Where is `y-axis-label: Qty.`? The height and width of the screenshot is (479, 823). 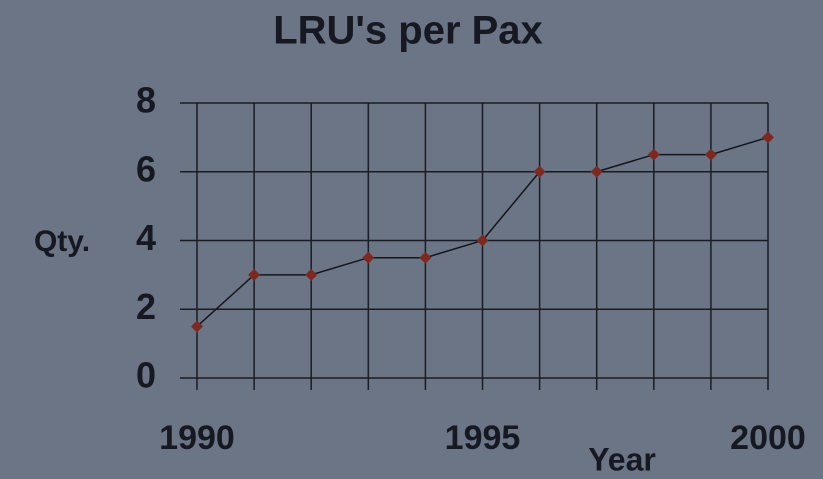 y-axis-label: Qty. is located at coordinates (62, 241).